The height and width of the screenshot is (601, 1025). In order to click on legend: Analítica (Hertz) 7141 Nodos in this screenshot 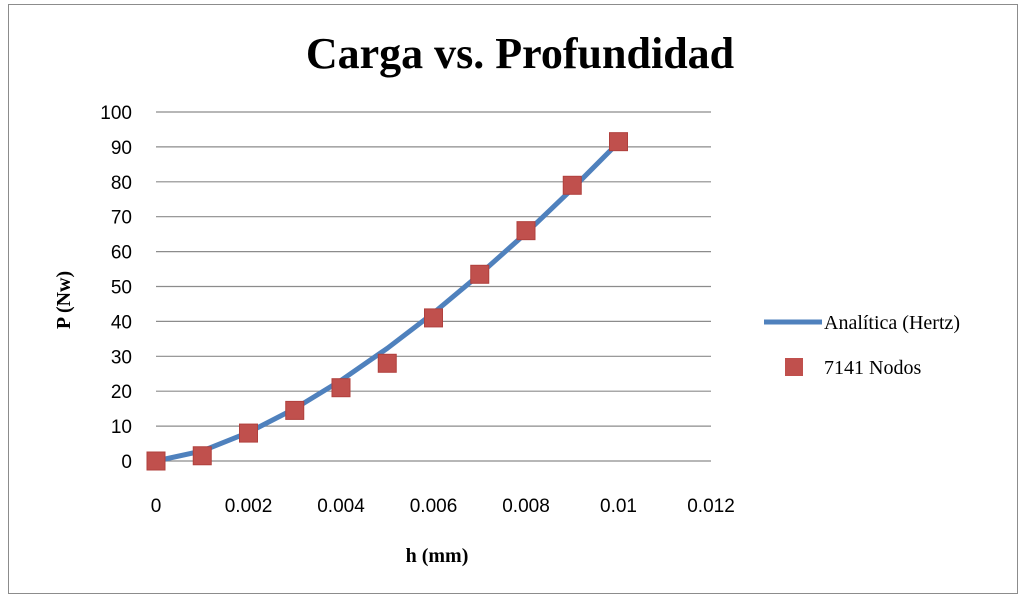, I will do `click(862, 345)`.